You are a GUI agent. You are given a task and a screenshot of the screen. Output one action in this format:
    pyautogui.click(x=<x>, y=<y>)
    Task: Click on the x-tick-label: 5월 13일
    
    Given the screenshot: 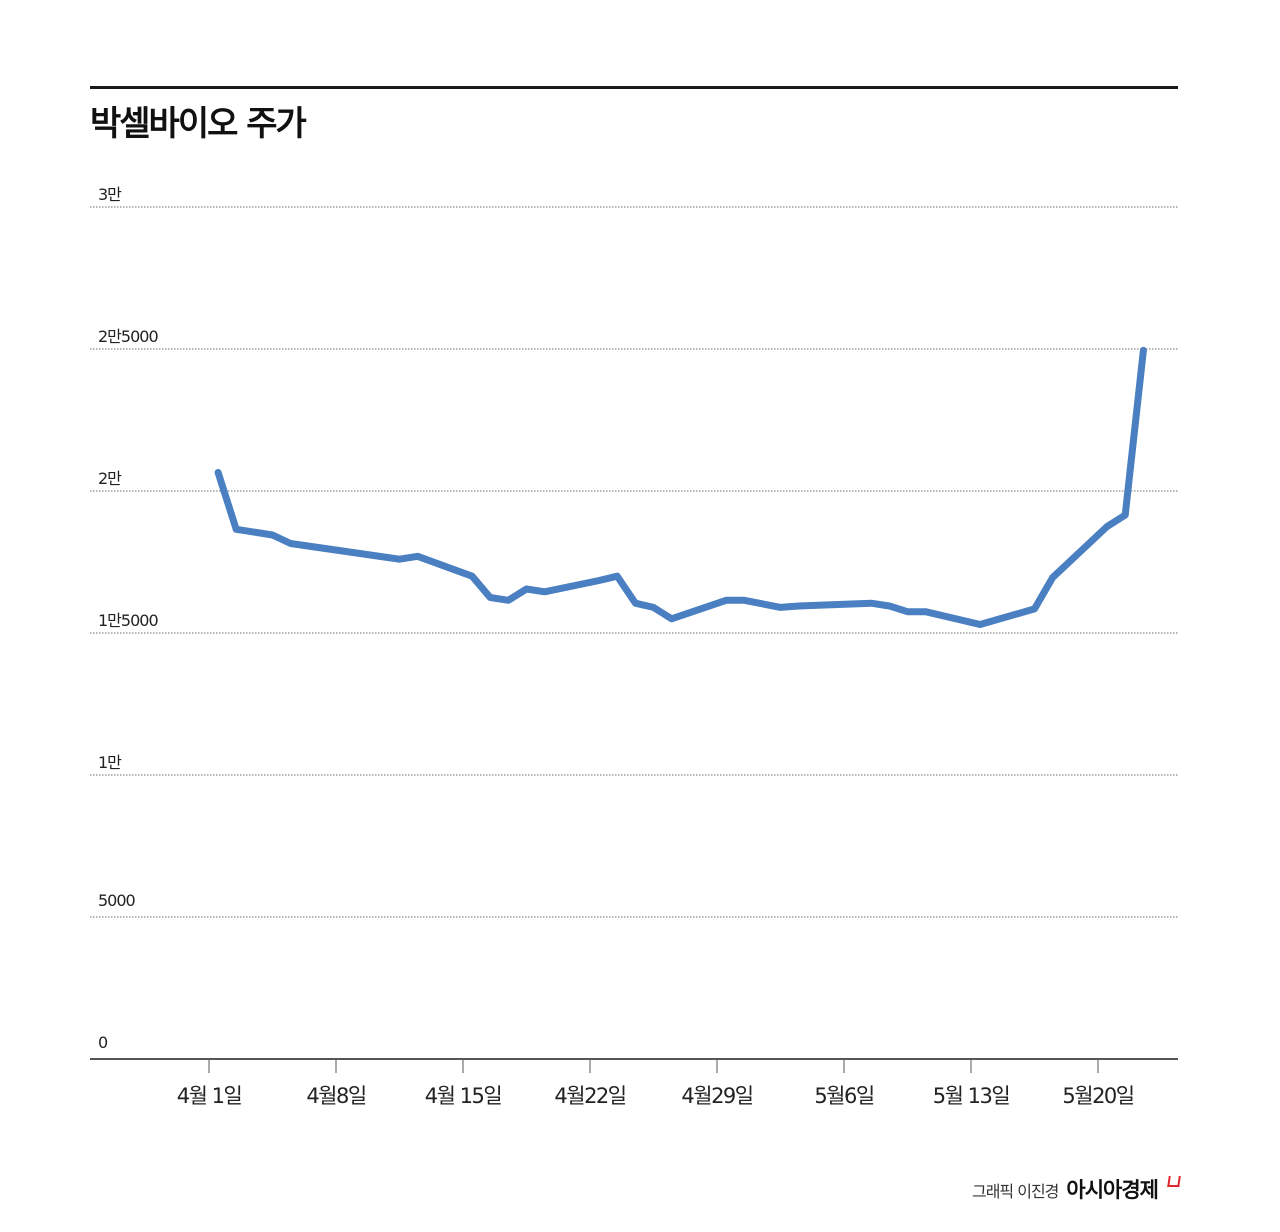 What is the action you would take?
    pyautogui.click(x=971, y=1096)
    